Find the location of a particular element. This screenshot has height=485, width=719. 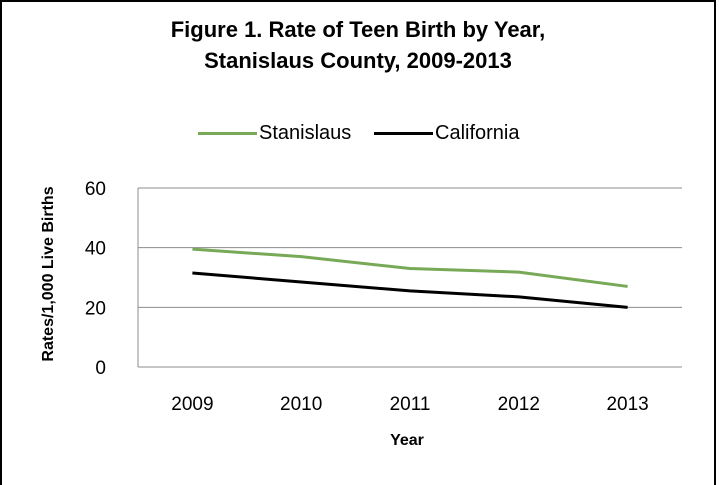

x-tick-label-2009: 2009 is located at coordinates (192, 404).